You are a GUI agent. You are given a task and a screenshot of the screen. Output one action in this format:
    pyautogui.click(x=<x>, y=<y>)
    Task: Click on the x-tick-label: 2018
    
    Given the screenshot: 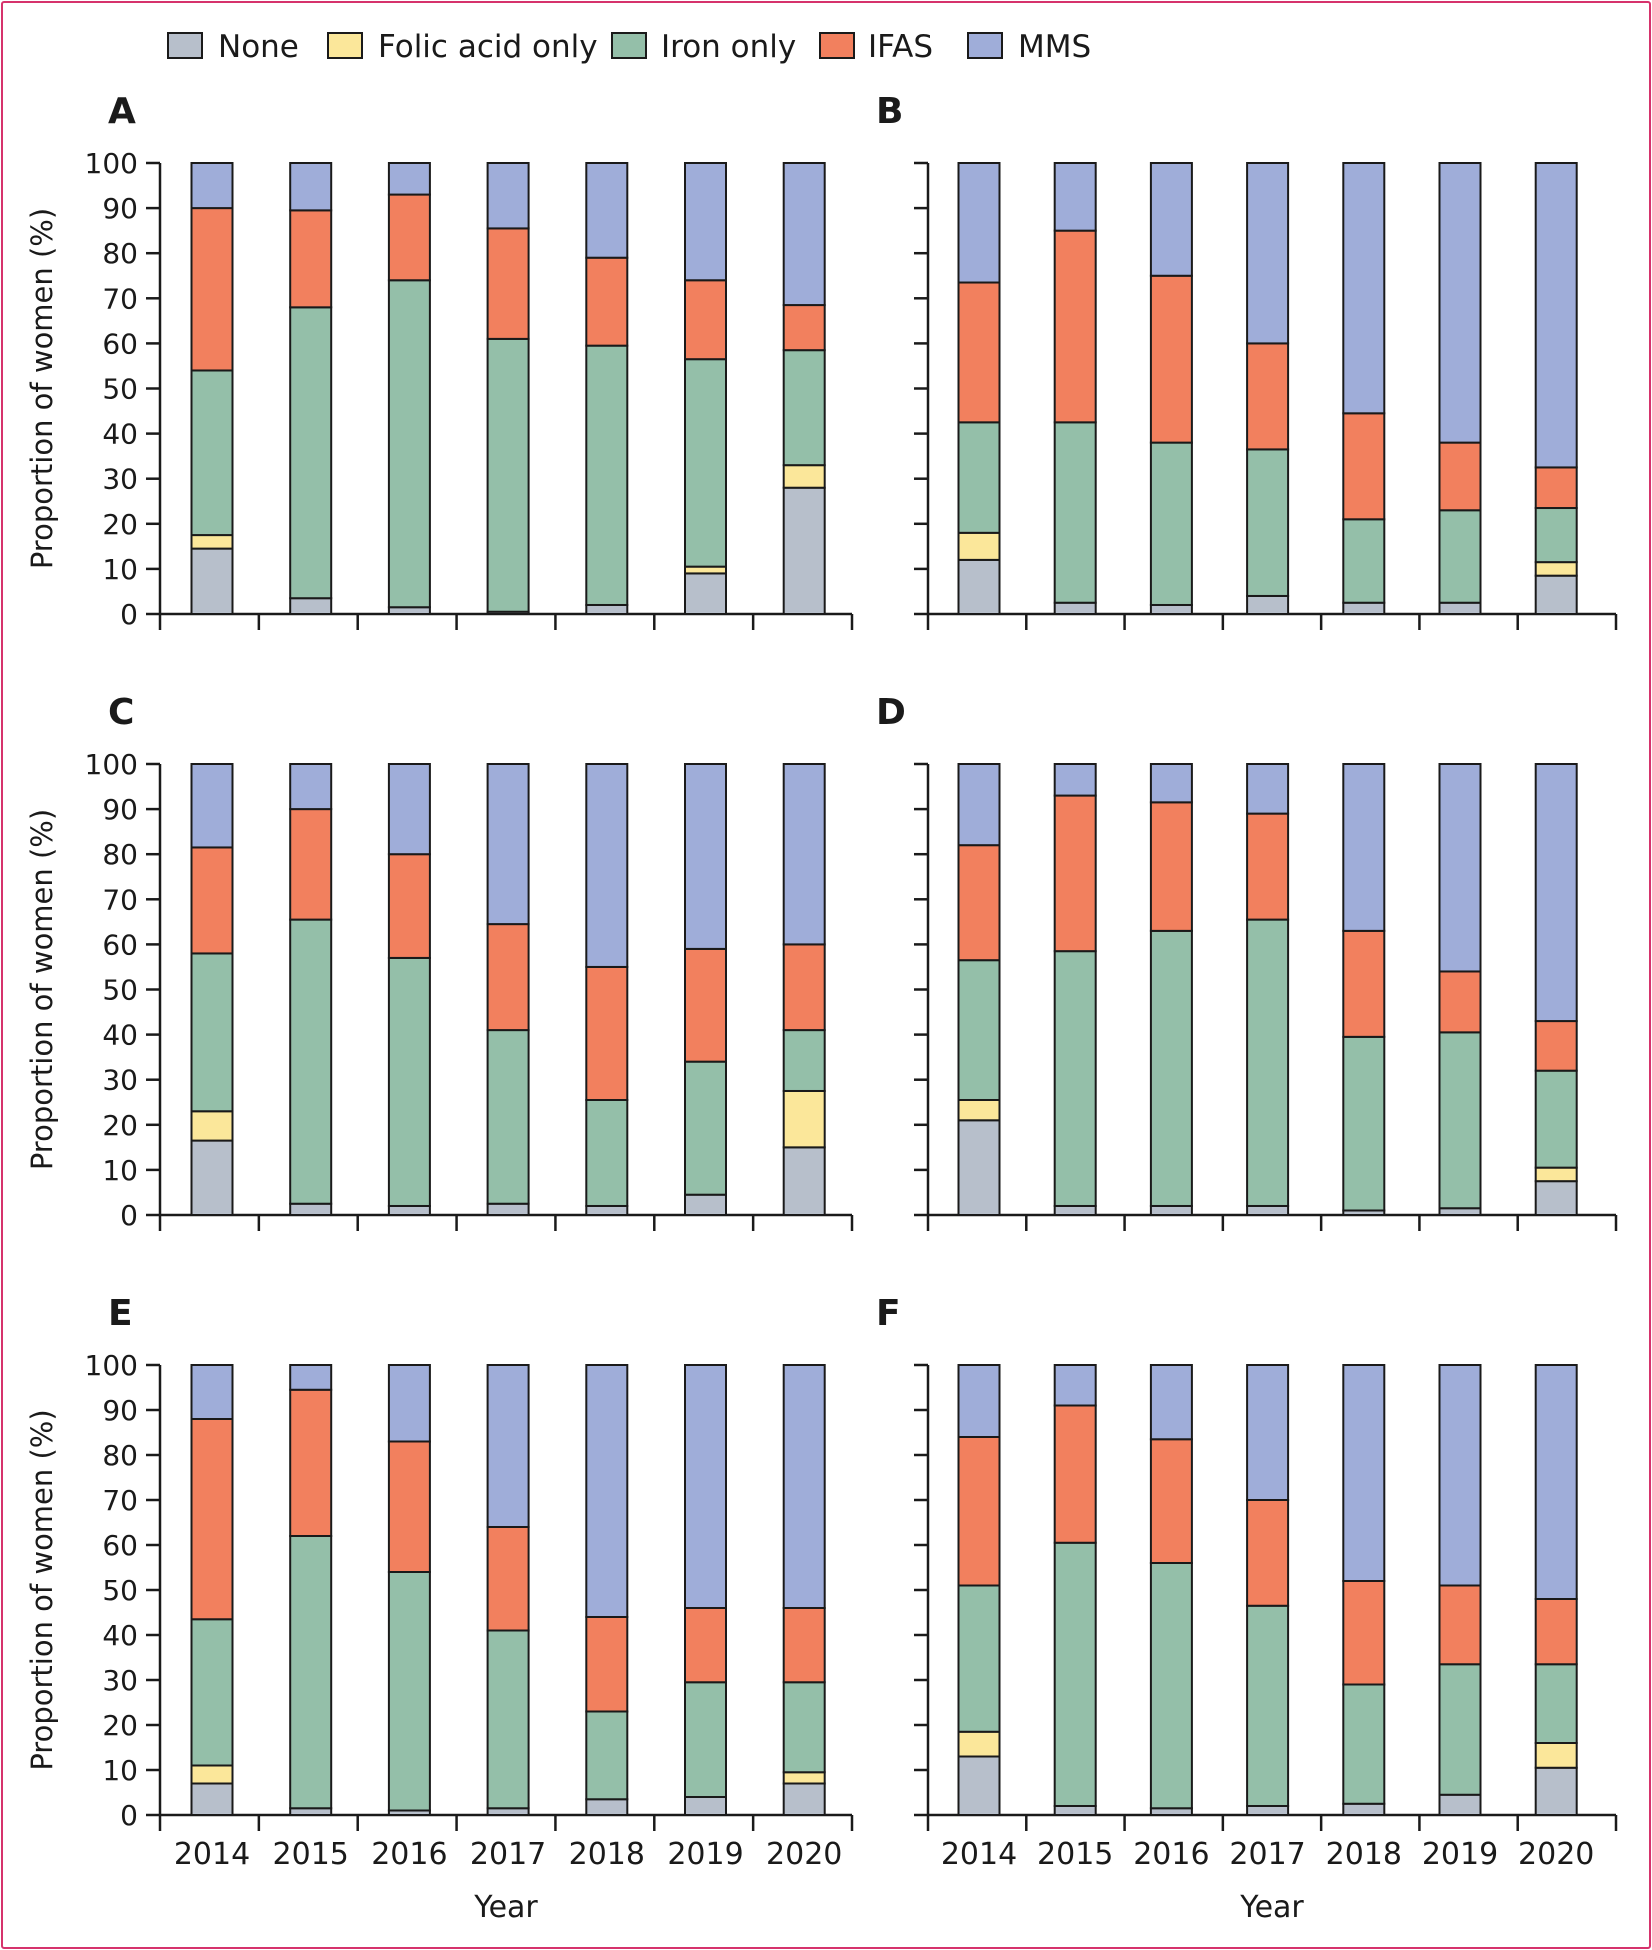 What is the action you would take?
    pyautogui.click(x=1364, y=1854)
    